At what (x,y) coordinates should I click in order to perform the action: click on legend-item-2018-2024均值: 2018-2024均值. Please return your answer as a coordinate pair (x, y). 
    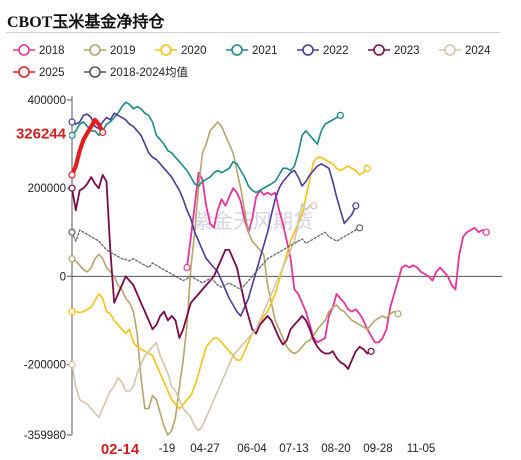
    Looking at the image, I should click on (136, 72).